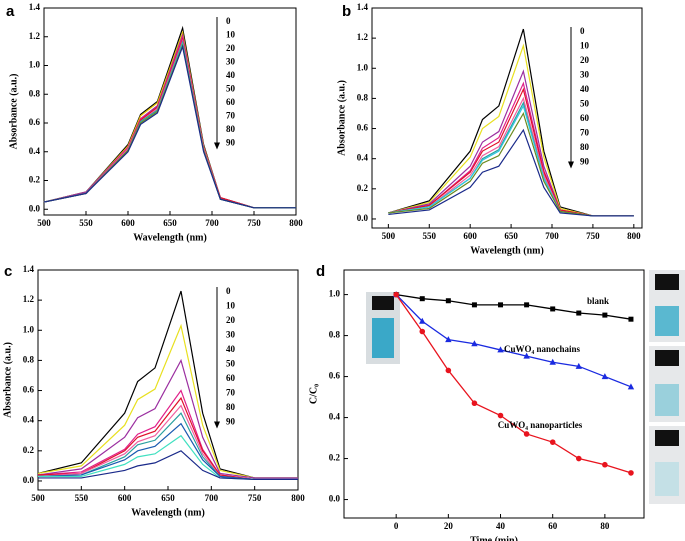  What do you see at coordinates (212, 498) in the screenshot?
I see `x-tick-label: 700` at bounding box center [212, 498].